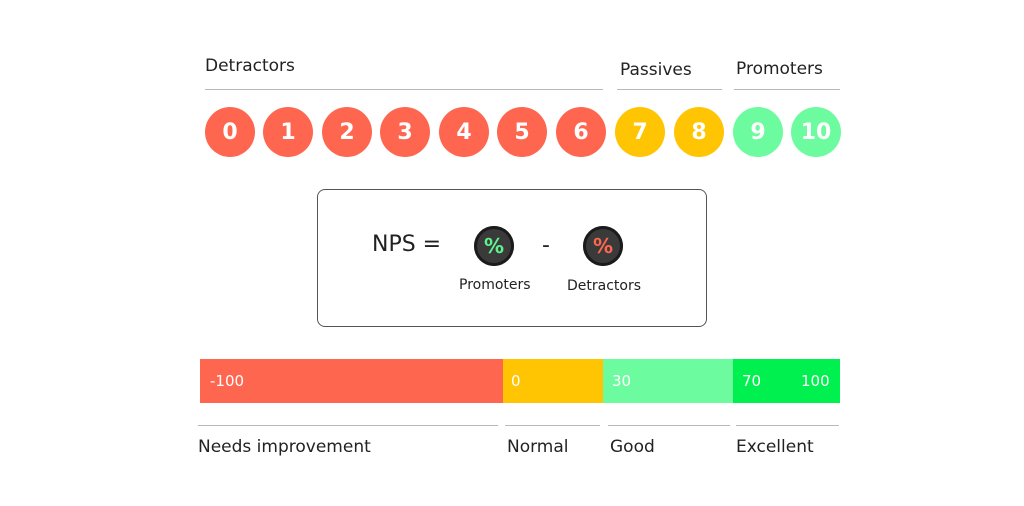 The width and height of the screenshot is (1024, 506). I want to click on detractors-group-label: Detractors, so click(250, 66).